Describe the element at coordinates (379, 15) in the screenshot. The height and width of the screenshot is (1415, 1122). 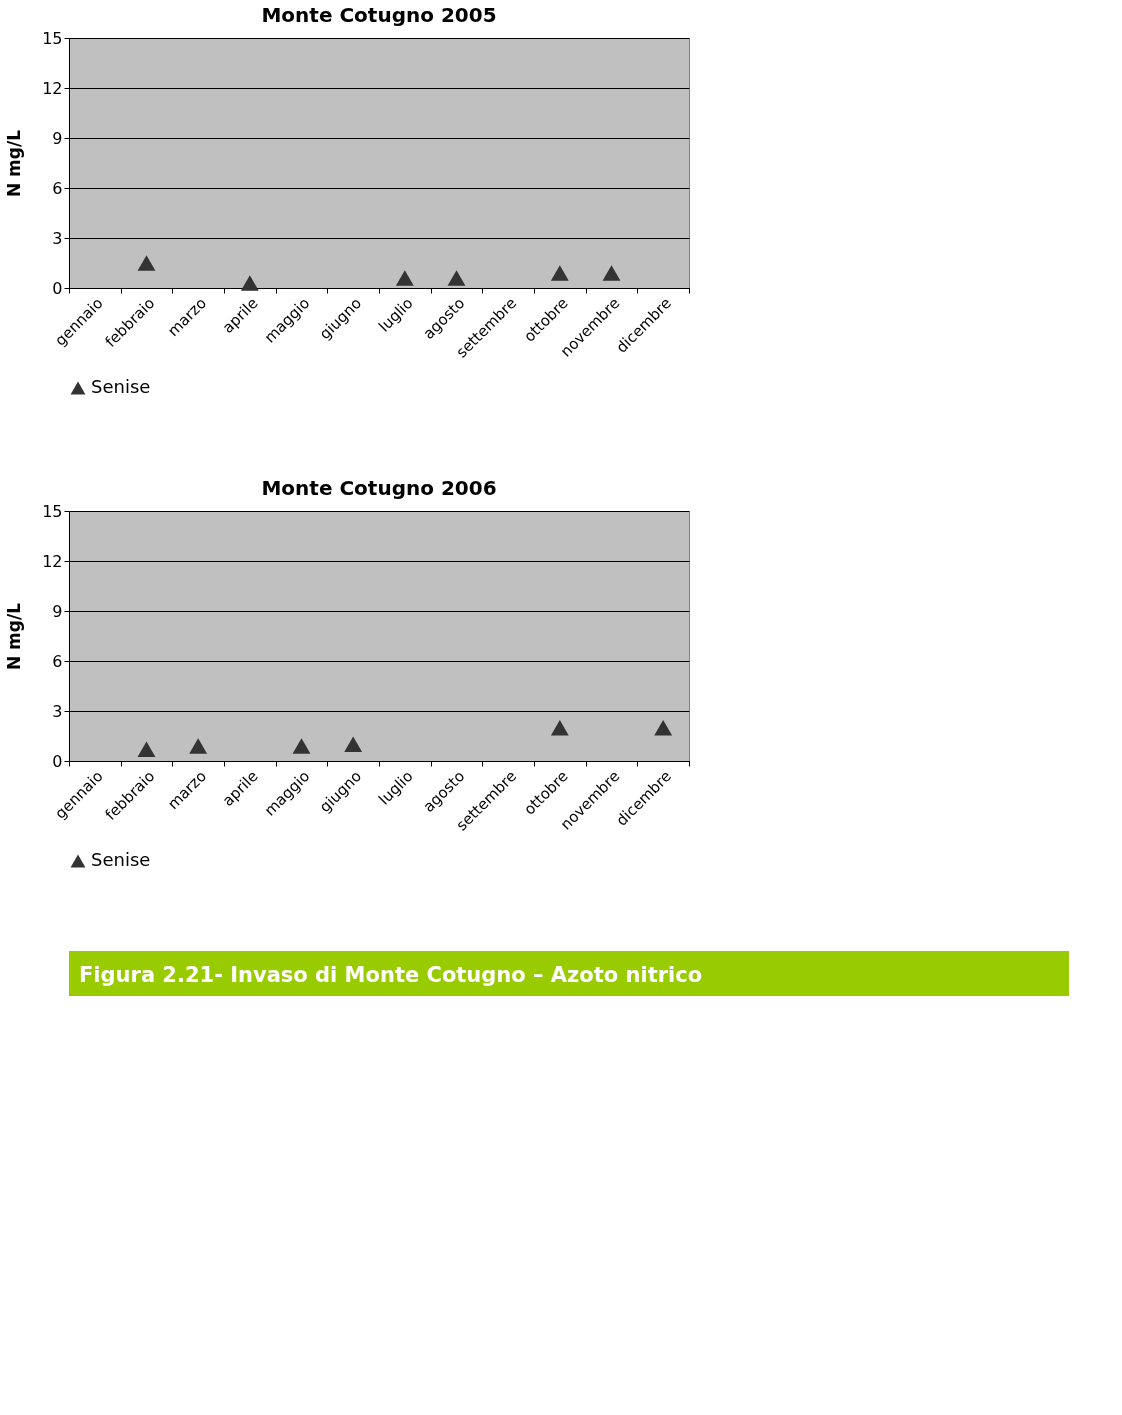
I see `chart-title: Monte Cotugno 2005` at that location.